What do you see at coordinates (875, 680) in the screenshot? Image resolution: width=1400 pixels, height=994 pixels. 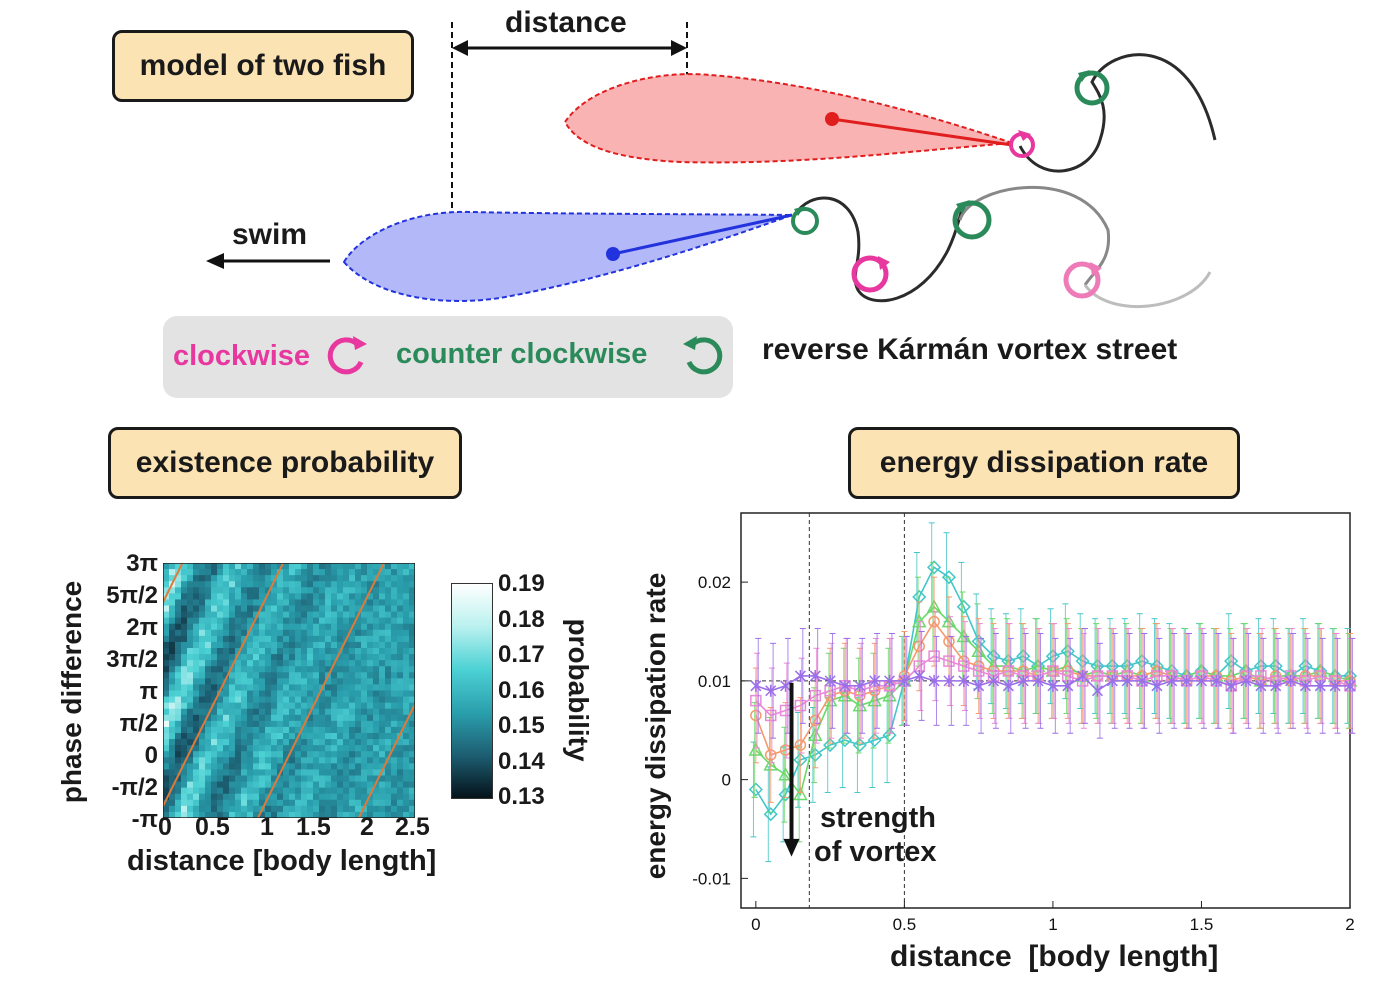 I see `data-point` at bounding box center [875, 680].